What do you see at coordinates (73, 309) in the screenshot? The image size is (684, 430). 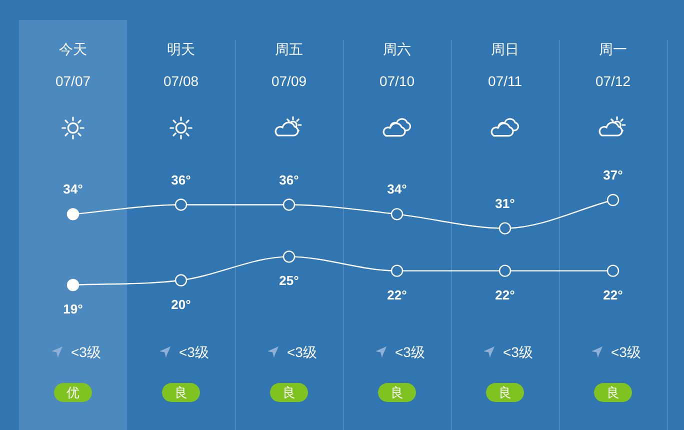 I see `data-label: 19°` at bounding box center [73, 309].